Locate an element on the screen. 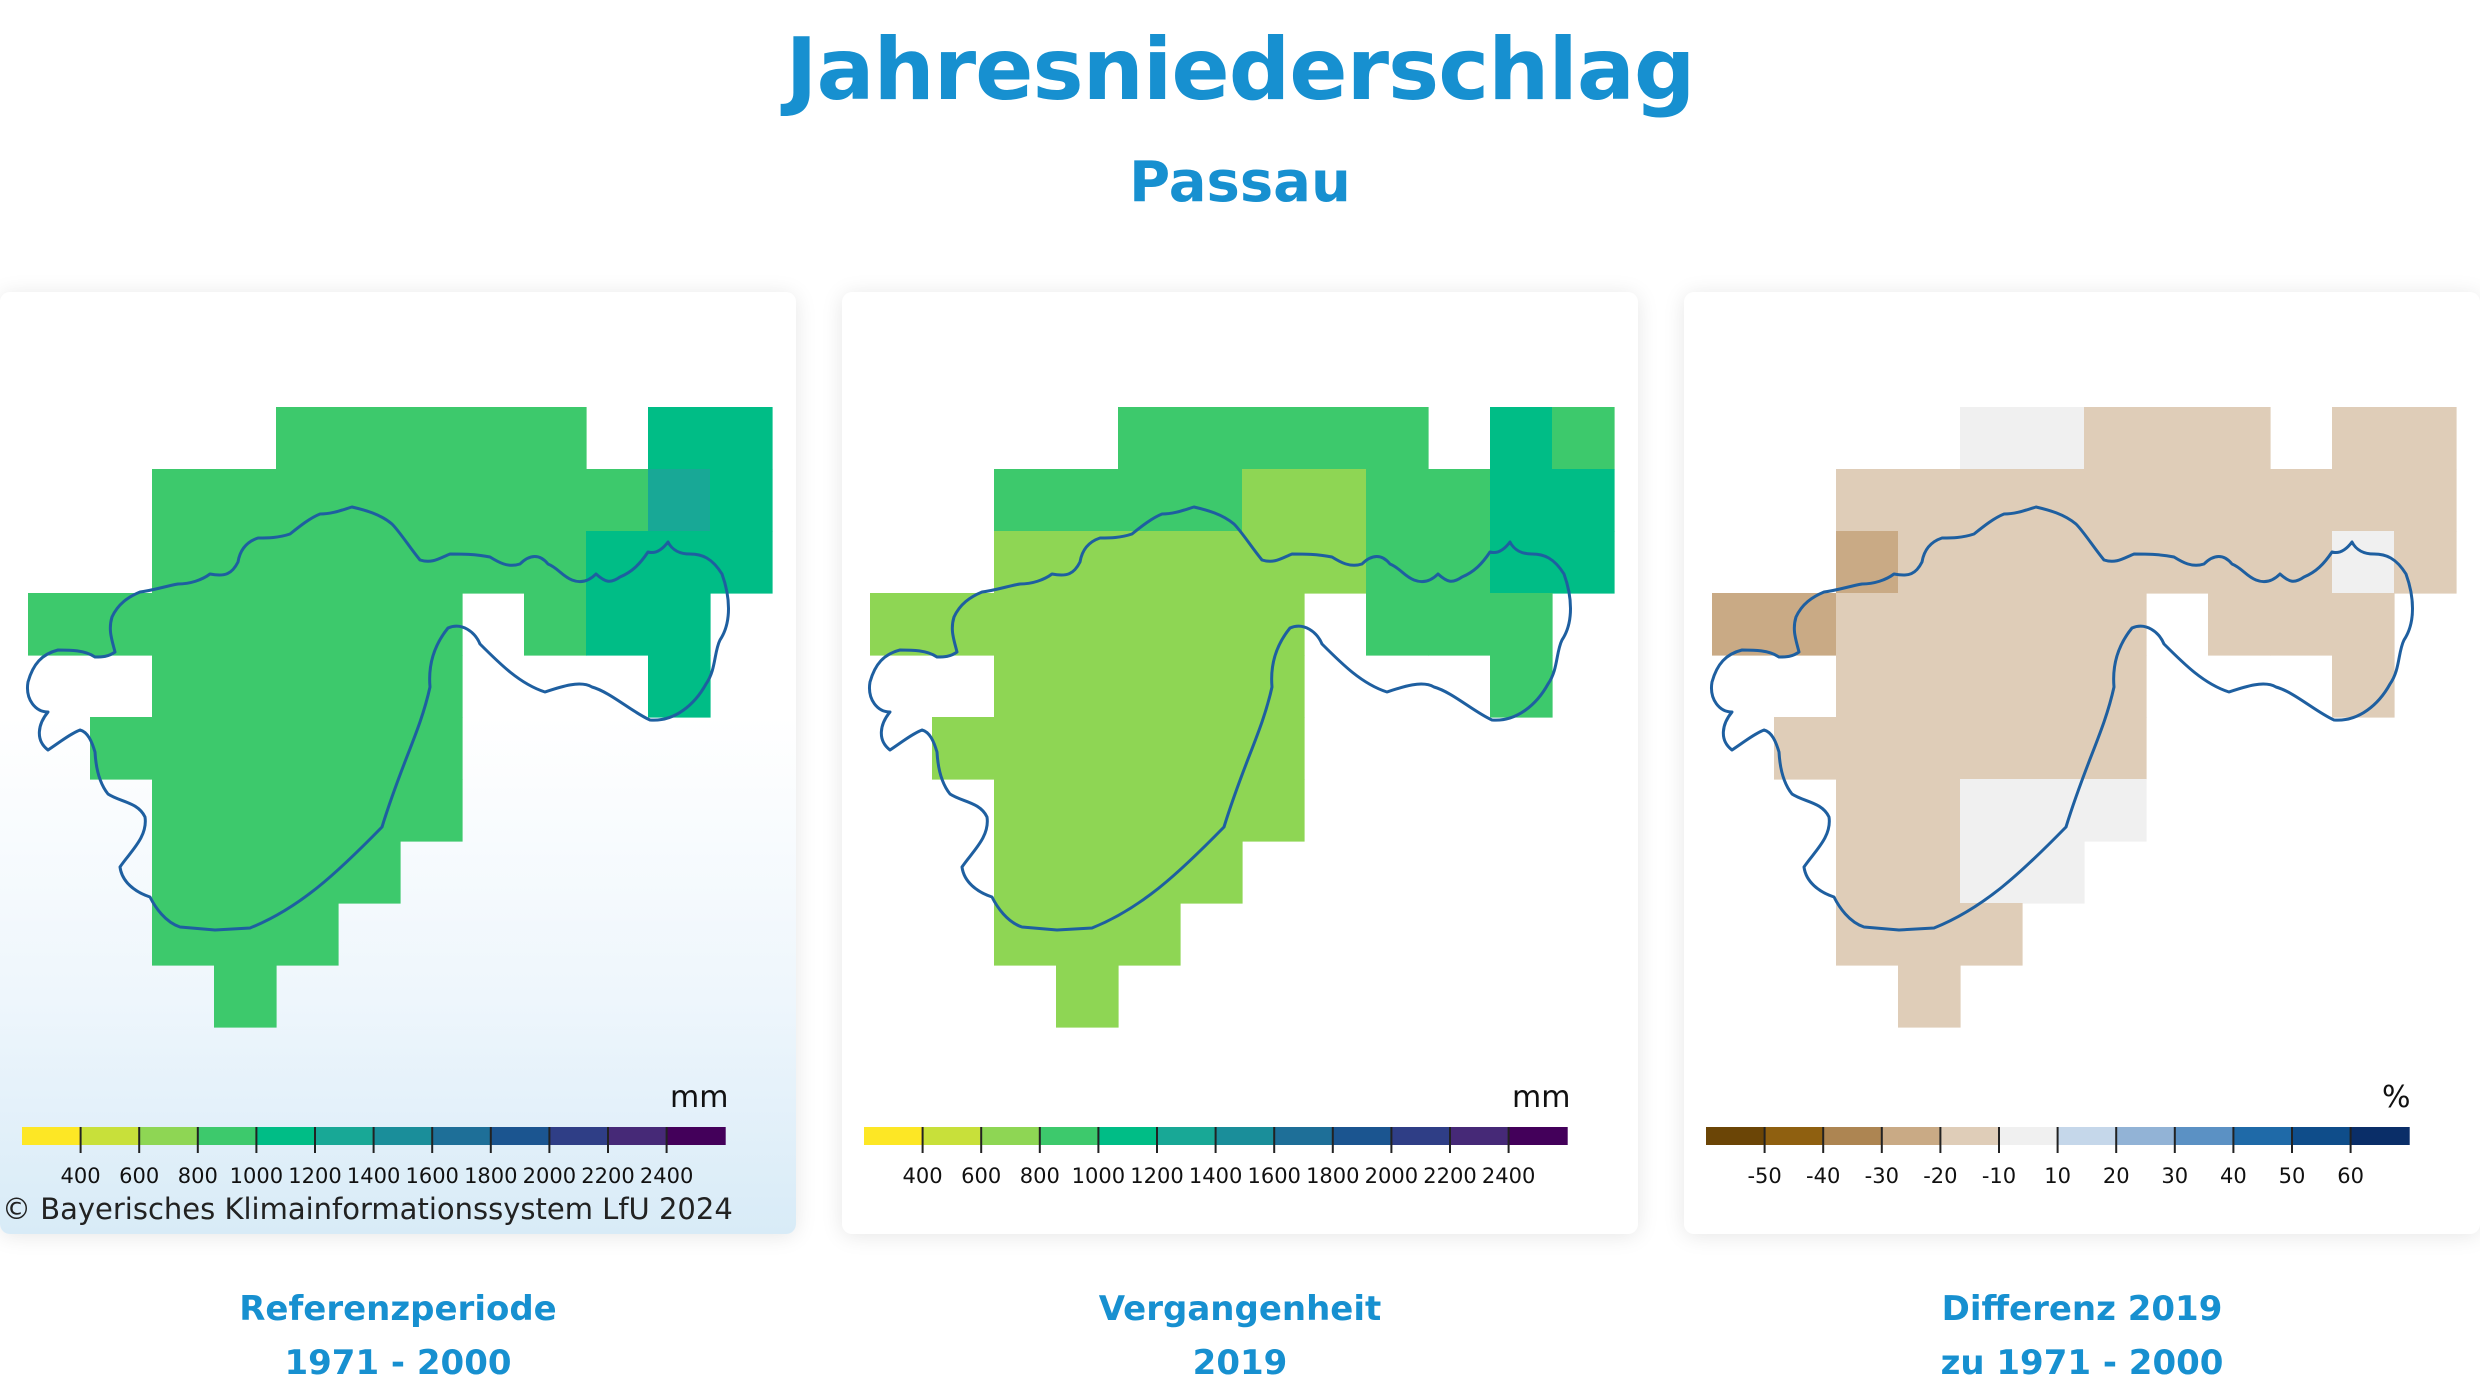  legend-tick-label: 1800 is located at coordinates (490, 1176).